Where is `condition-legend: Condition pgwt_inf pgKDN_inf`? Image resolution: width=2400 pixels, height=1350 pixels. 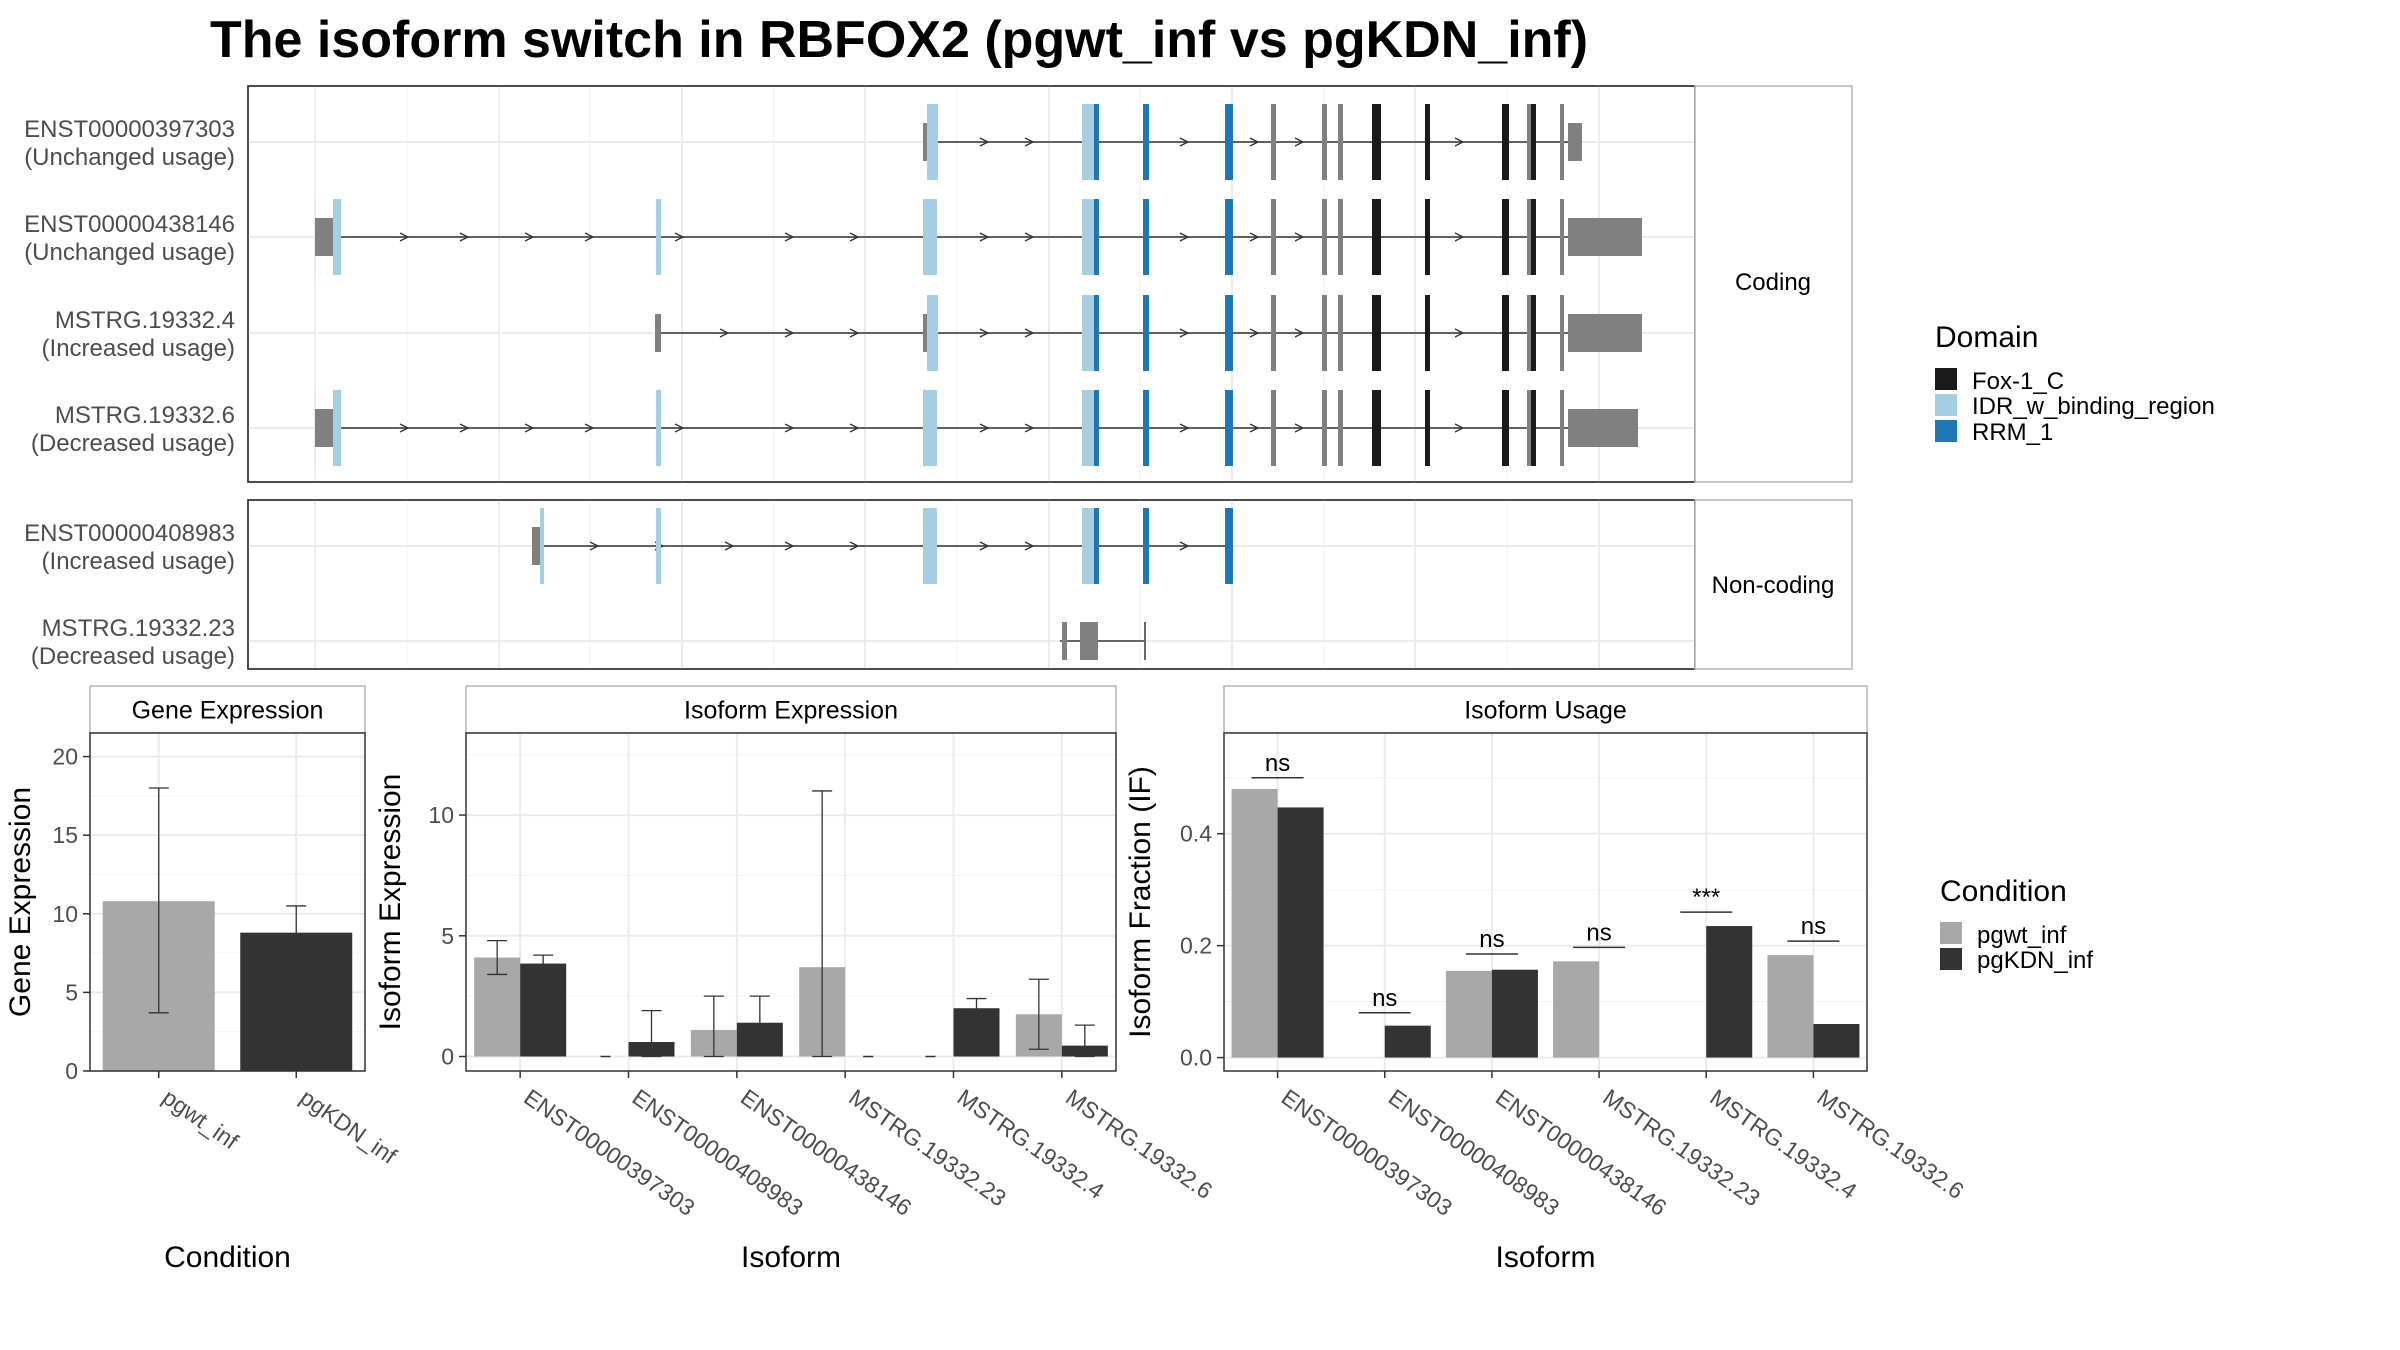 condition-legend: Condition pgwt_inf pgKDN_inf is located at coordinates (2016, 924).